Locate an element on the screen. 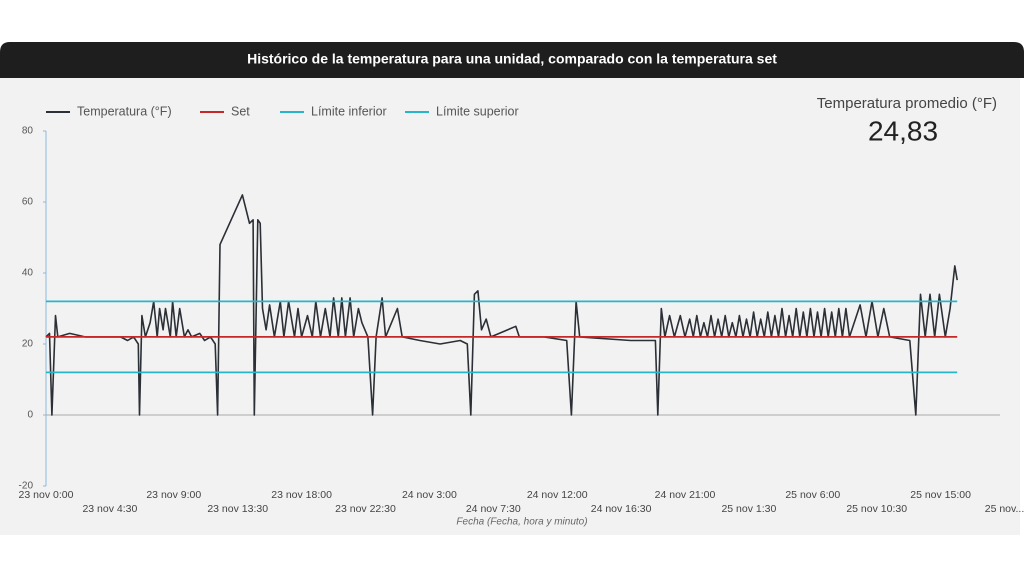 This screenshot has height=581, width=1024. legend-label: Límite inferior is located at coordinates (349, 111).